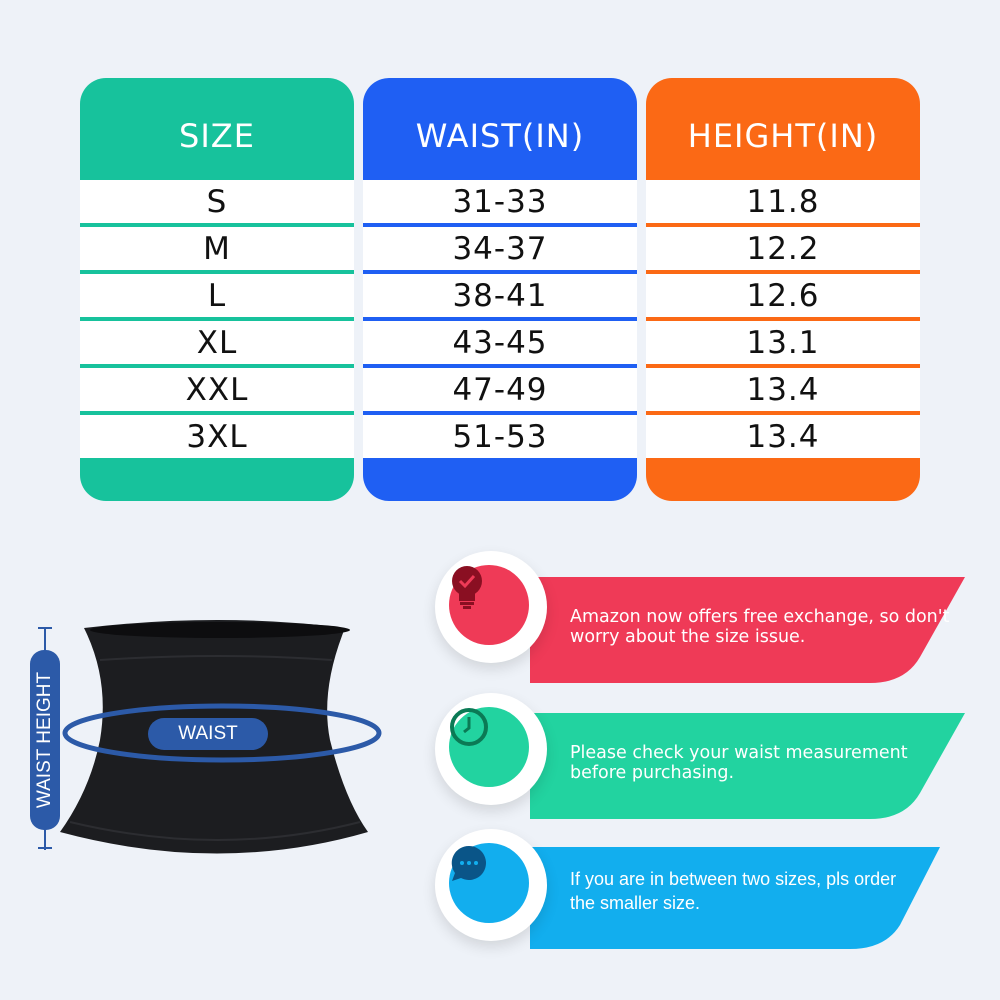 The width and height of the screenshot is (1000, 1000). I want to click on height-column: HEIGHT(IN) 11.8 12.2 12.6 13.1 13.4 13.4, so click(783, 289).